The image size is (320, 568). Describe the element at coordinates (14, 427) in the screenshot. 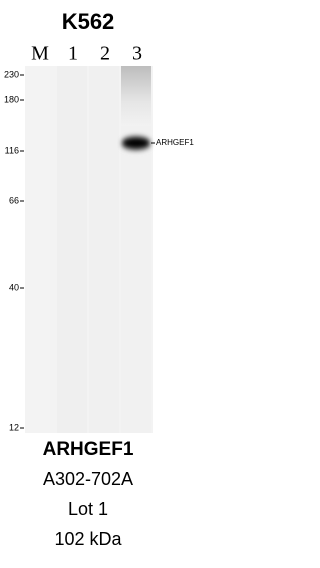

I see `marker-label: 12` at that location.